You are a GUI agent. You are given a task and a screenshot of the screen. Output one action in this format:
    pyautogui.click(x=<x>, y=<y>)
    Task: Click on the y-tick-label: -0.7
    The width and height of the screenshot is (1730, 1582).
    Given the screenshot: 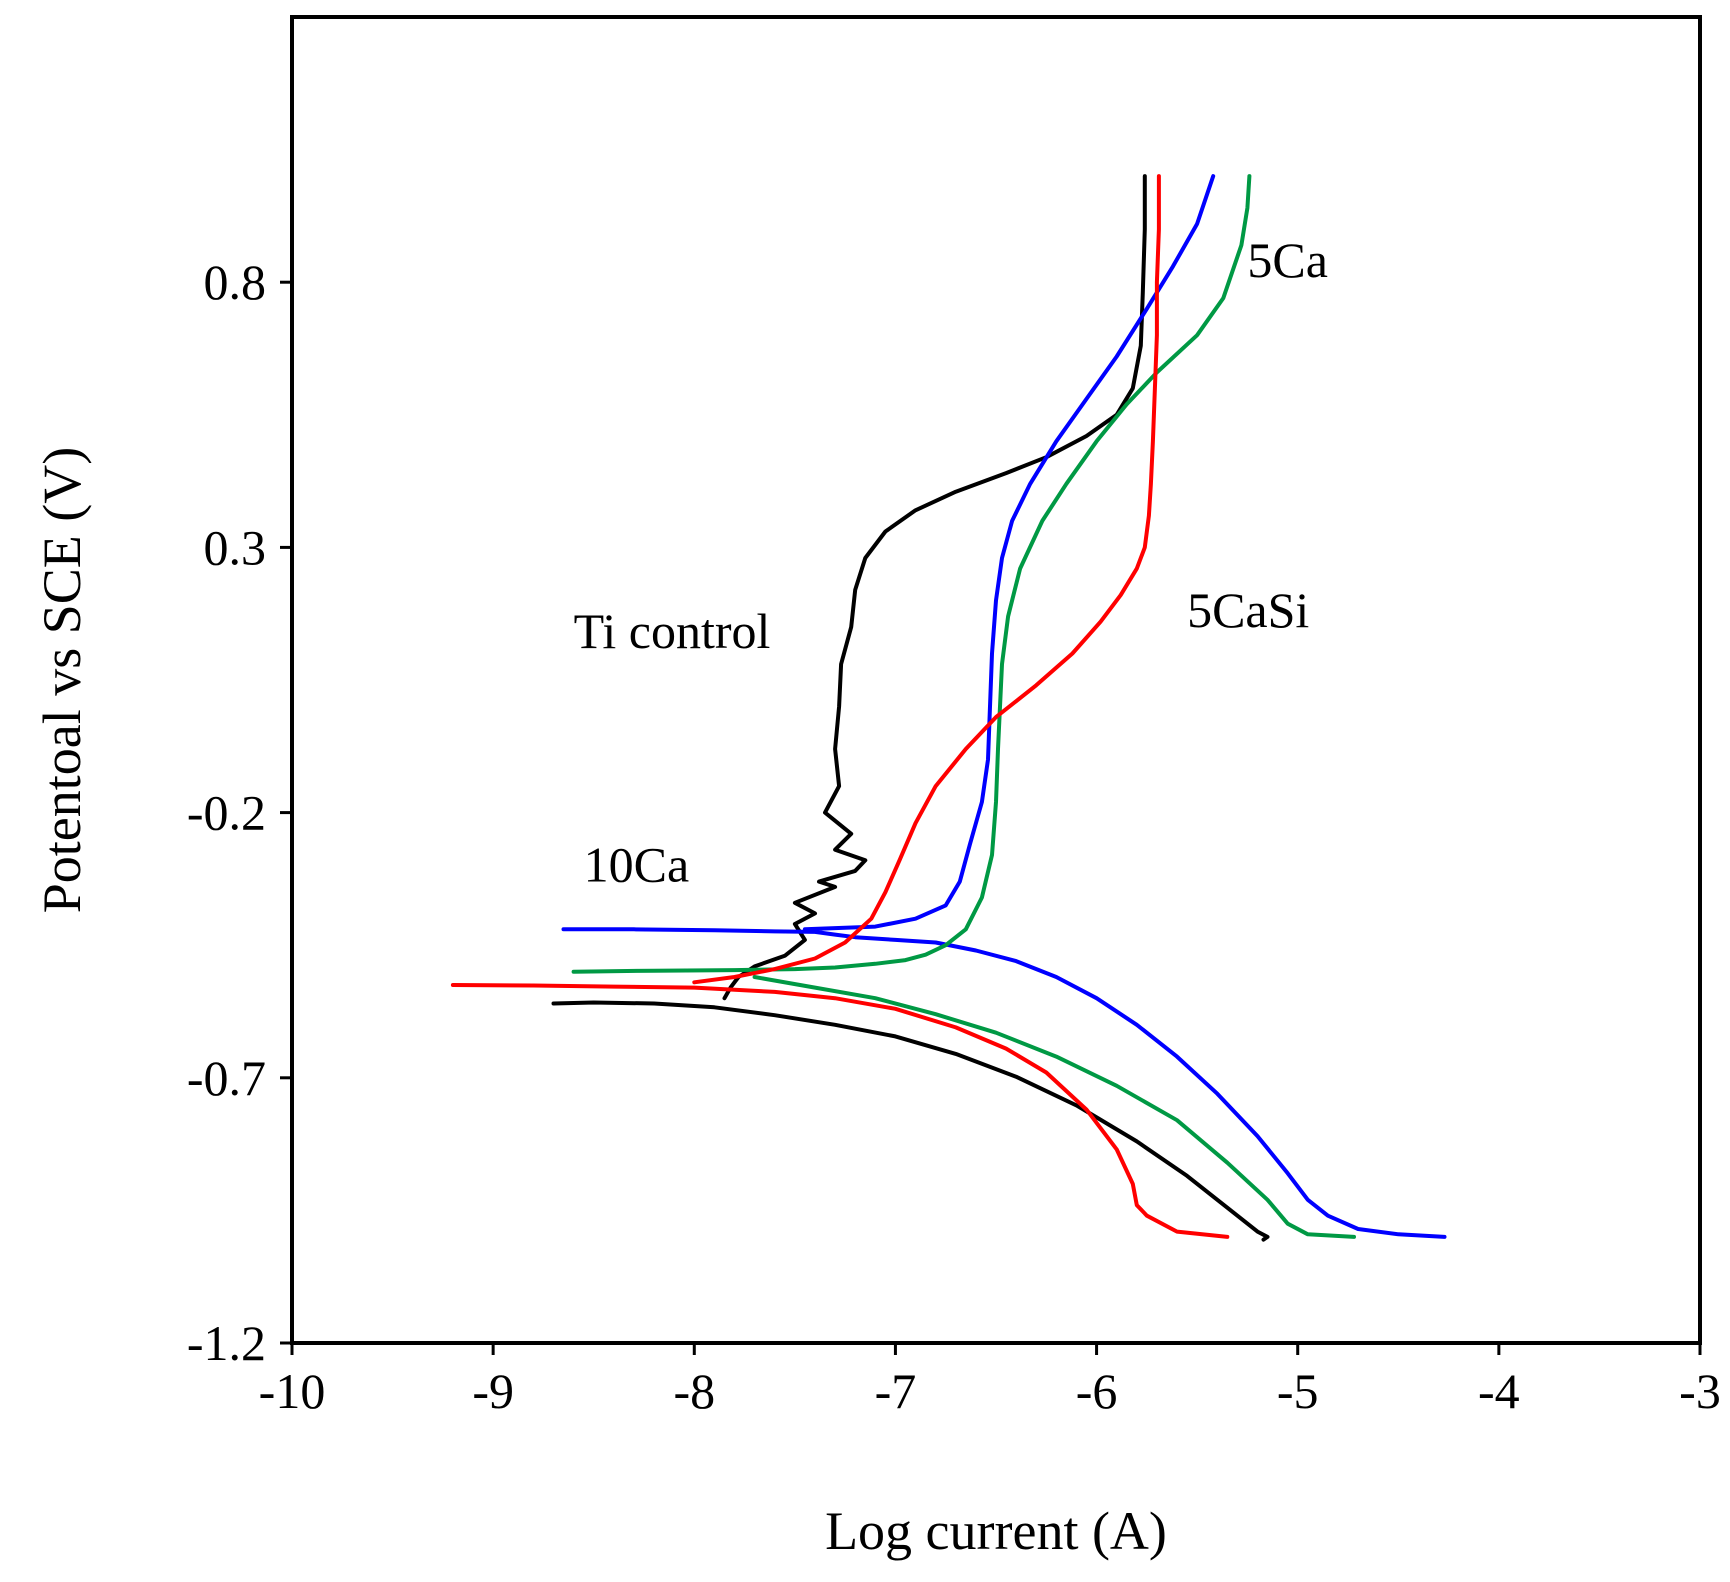 What is the action you would take?
    pyautogui.click(x=226, y=1078)
    